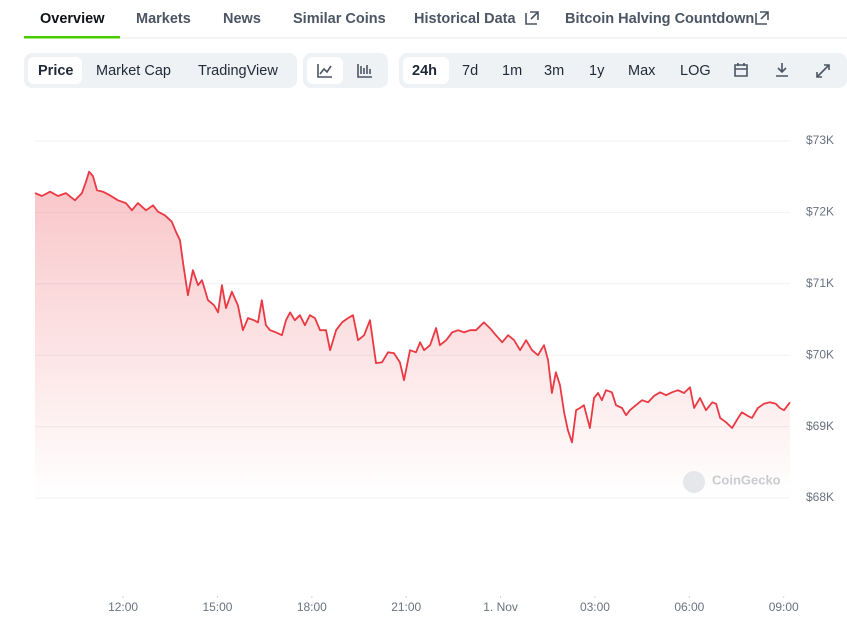  Describe the element at coordinates (642, 71) in the screenshot. I see `range-button: Max` at that location.